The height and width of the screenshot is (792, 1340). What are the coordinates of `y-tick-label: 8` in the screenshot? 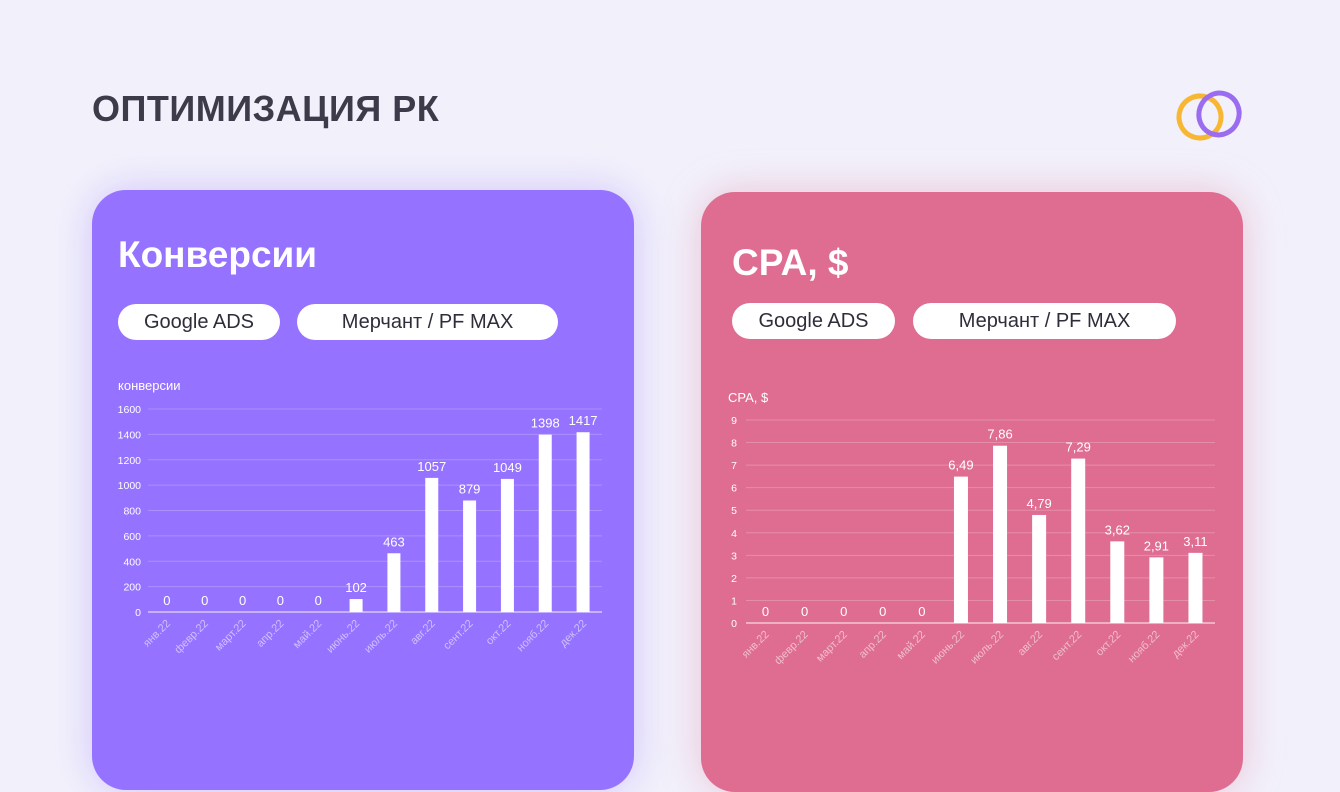 It's located at (734, 444).